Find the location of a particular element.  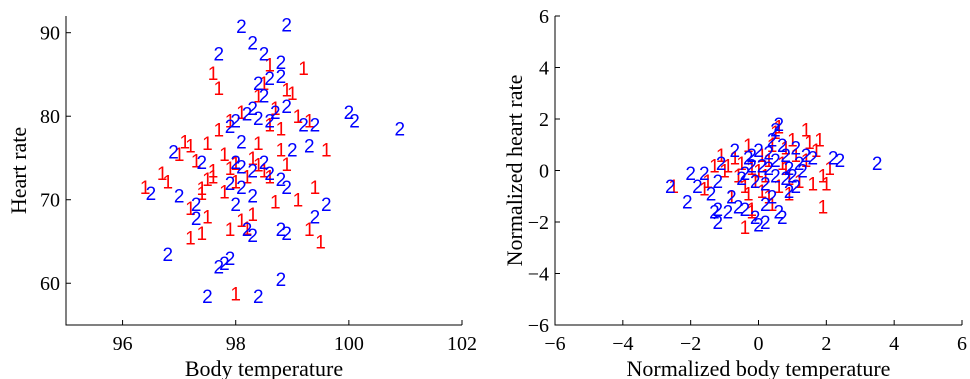

x-axis-title: Body temperature is located at coordinates (264, 367).